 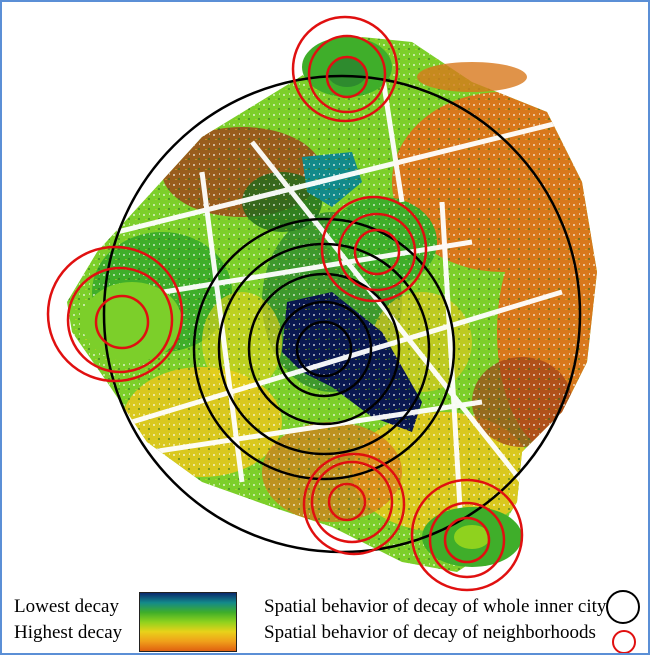 I want to click on decay-color-ramp, so click(x=188, y=622).